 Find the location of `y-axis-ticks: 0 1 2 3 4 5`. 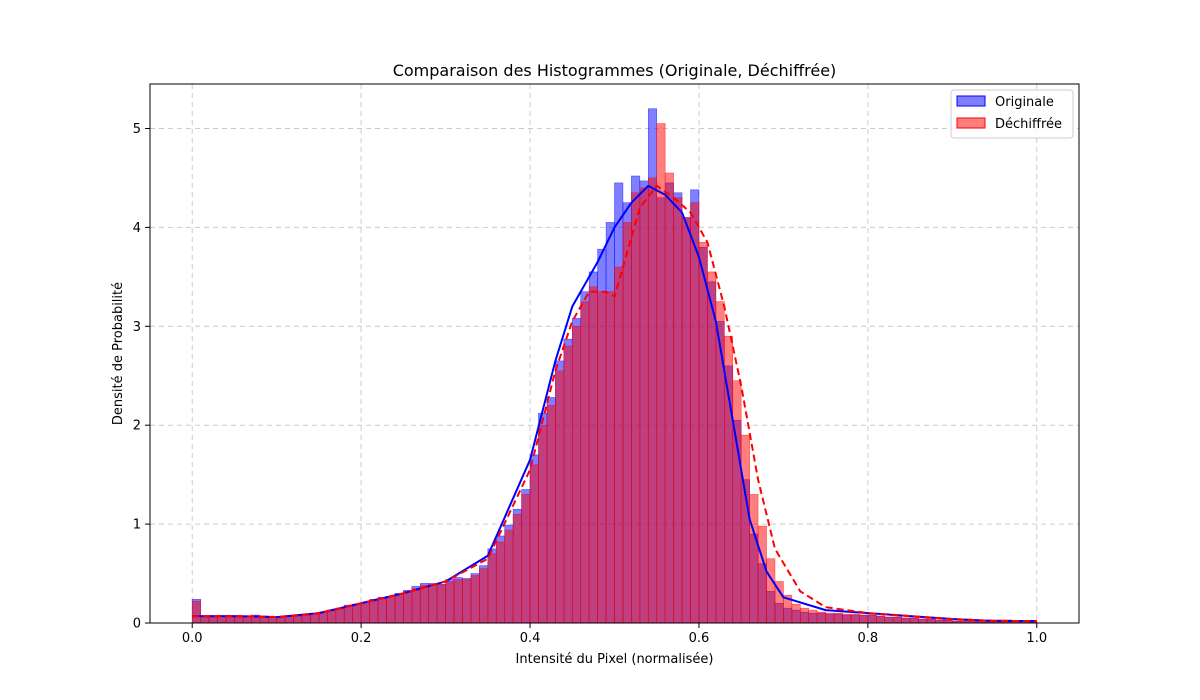

y-axis-ticks: 0 1 2 3 4 5 is located at coordinates (141, 377).